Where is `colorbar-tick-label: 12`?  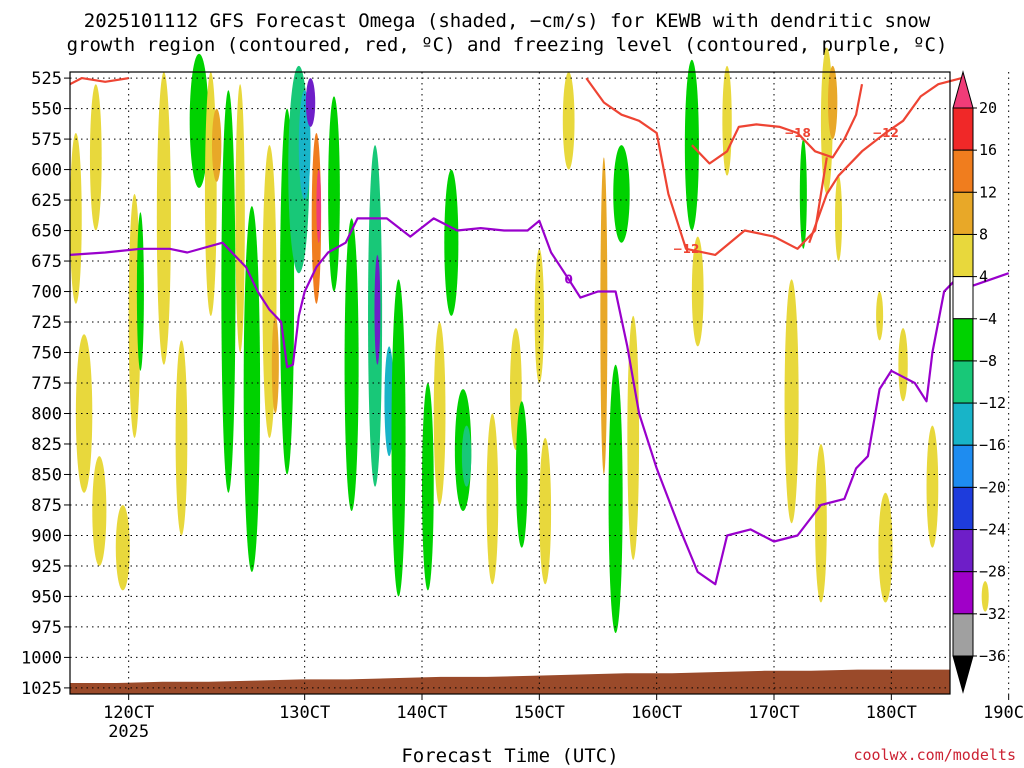 colorbar-tick-label: 12 is located at coordinates (988, 192).